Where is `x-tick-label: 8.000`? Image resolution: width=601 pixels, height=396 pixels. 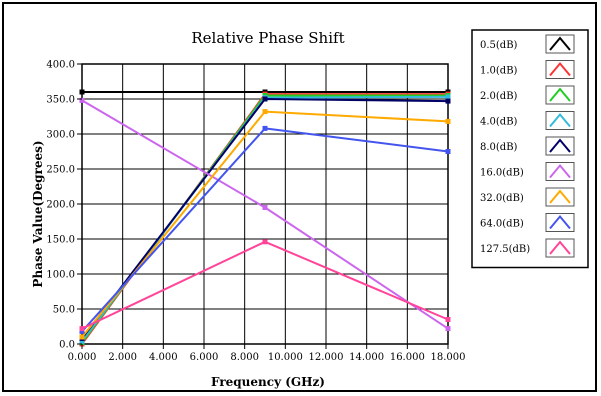 x-tick-label: 8.000 is located at coordinates (244, 357).